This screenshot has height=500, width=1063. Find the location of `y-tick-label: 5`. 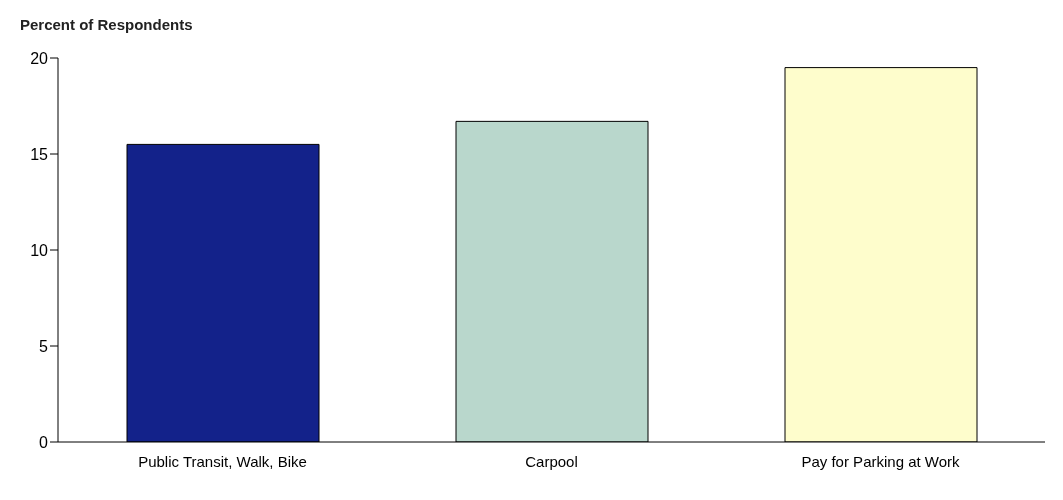

y-tick-label: 5 is located at coordinates (44, 346).